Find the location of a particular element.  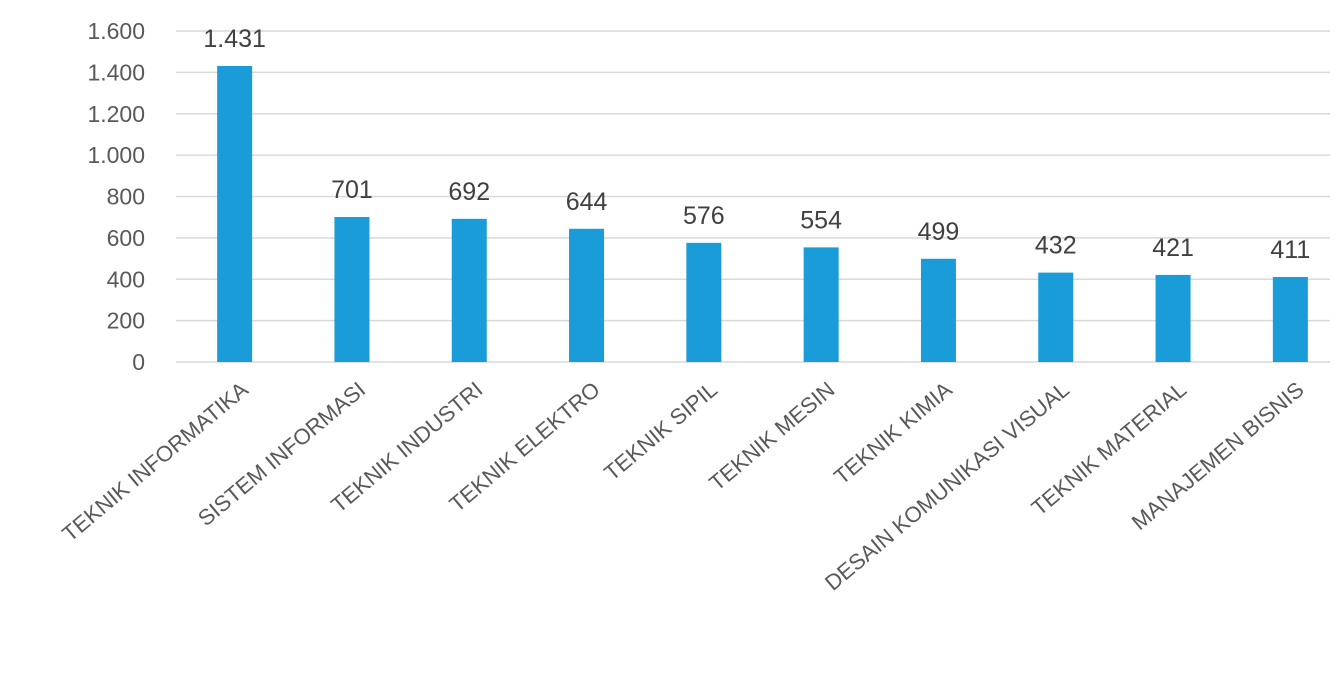

x-tick-label: TEKNIK MESIN is located at coordinates (771, 436).